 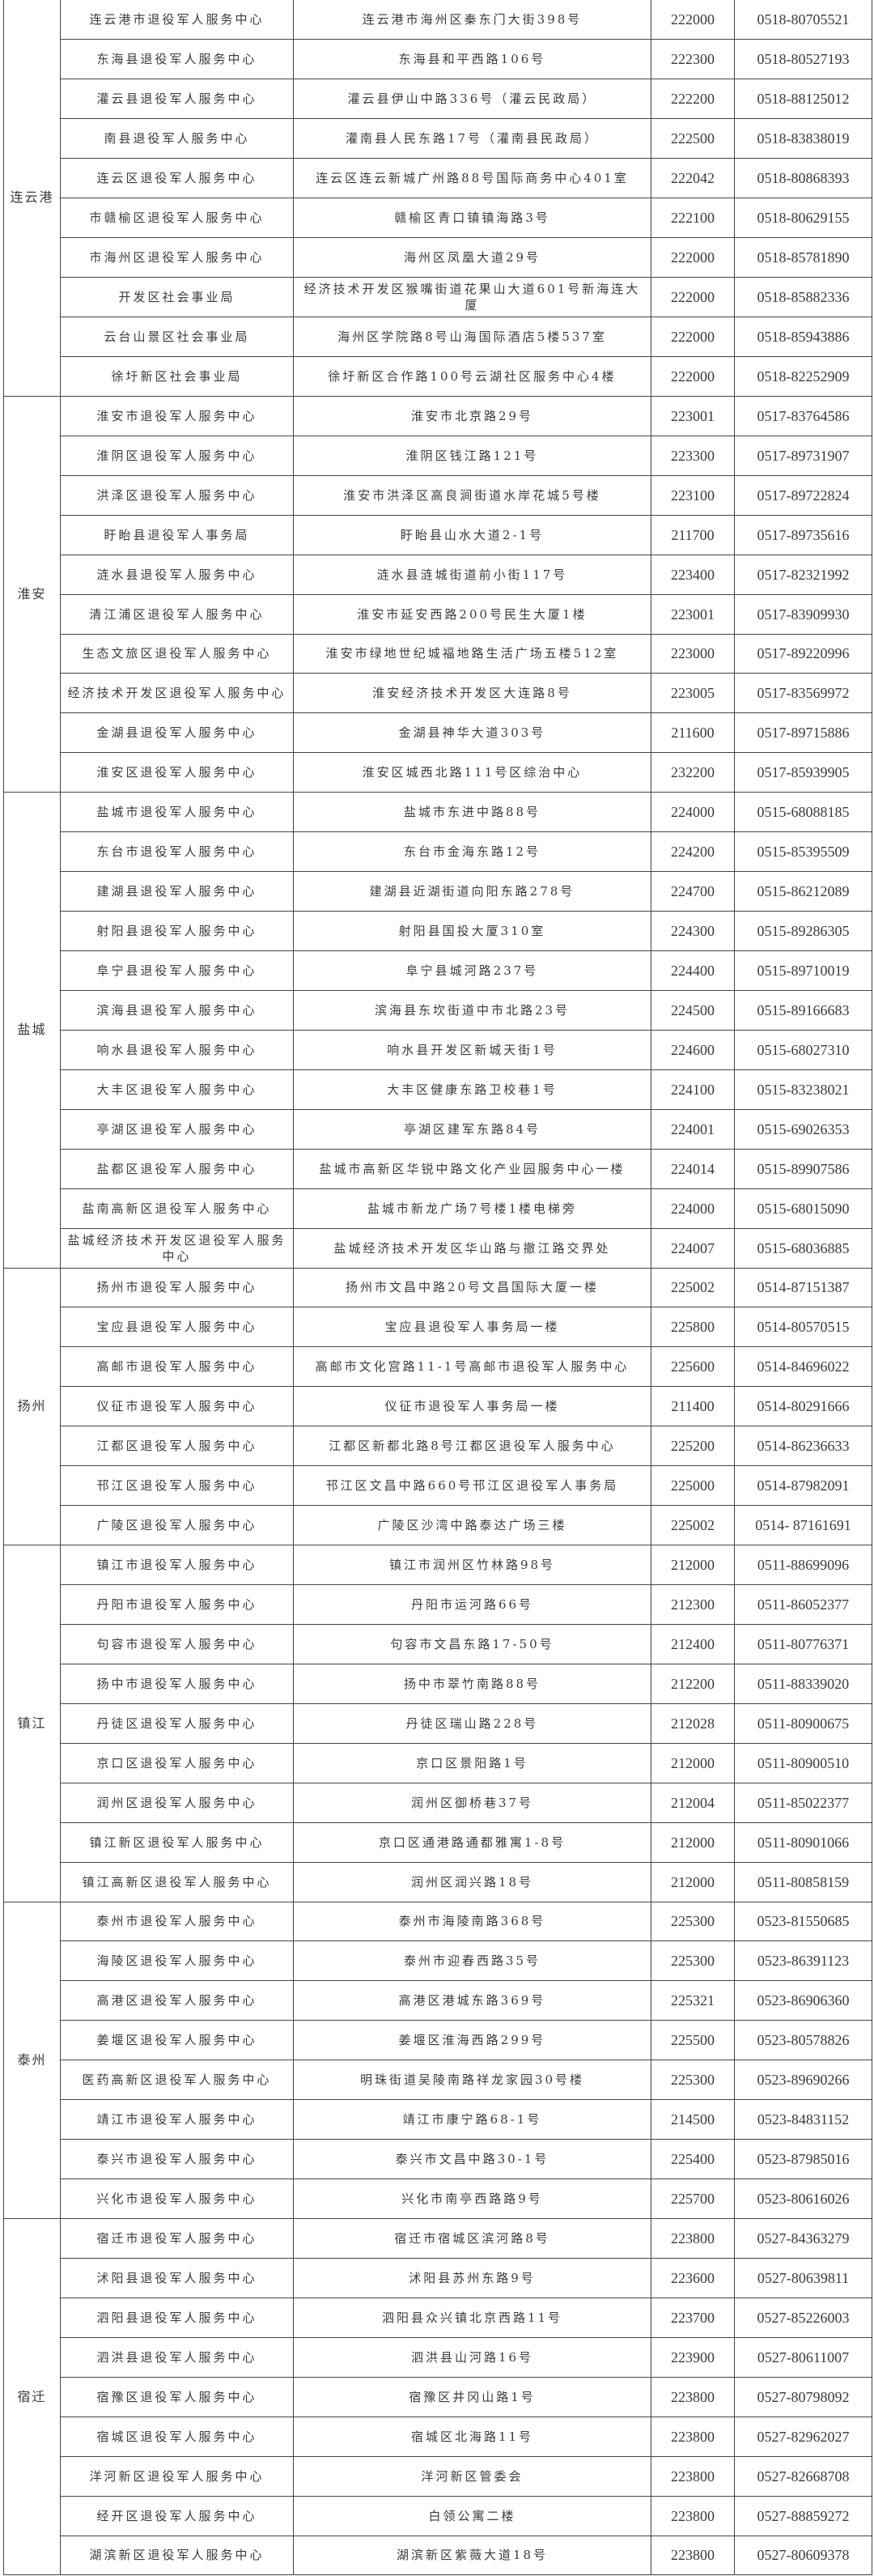 What do you see at coordinates (177, 733) in the screenshot?
I see `center-name-cell: 金湖县退役军人服务中心` at bounding box center [177, 733].